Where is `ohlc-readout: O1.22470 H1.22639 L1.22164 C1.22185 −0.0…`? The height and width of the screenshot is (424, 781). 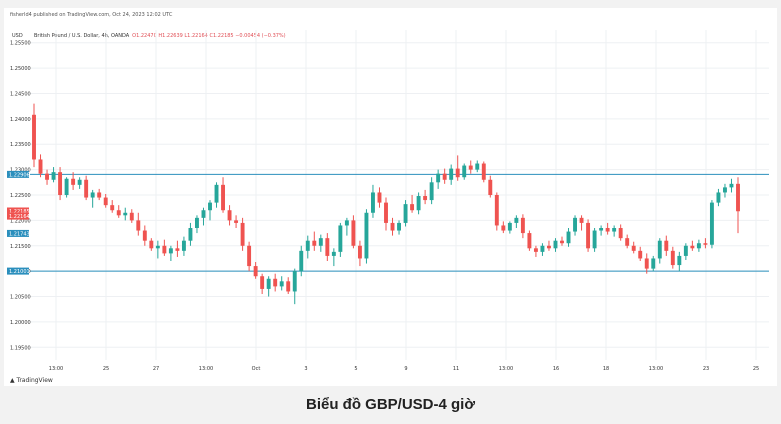
ohlc-readout: O1.22470 H1.22639 L1.22164 C1.22185 −0.0… is located at coordinates (209, 36).